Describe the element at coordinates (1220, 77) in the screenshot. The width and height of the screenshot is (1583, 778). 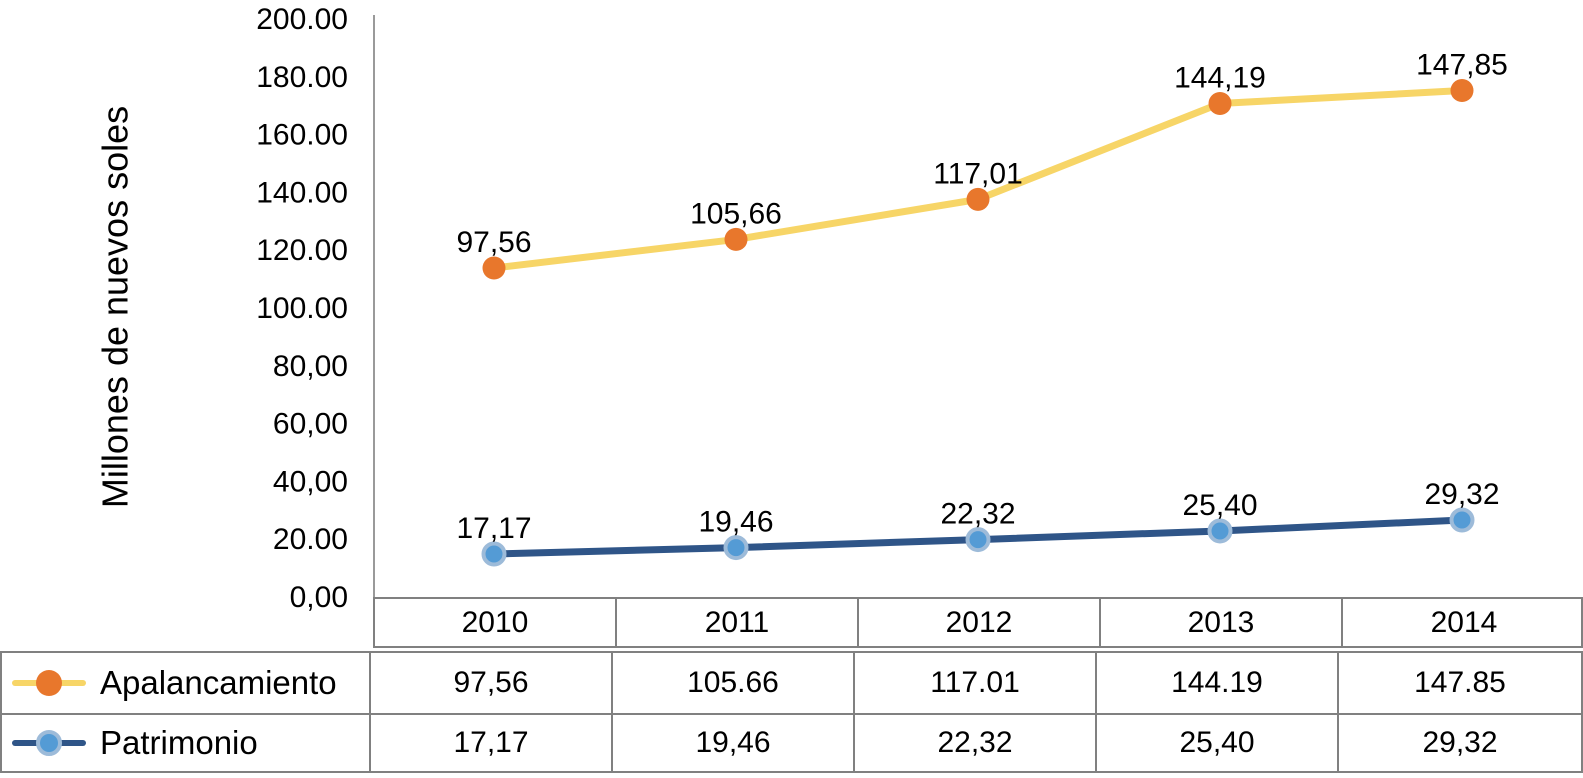
I see `data-point-label: 144,19` at that location.